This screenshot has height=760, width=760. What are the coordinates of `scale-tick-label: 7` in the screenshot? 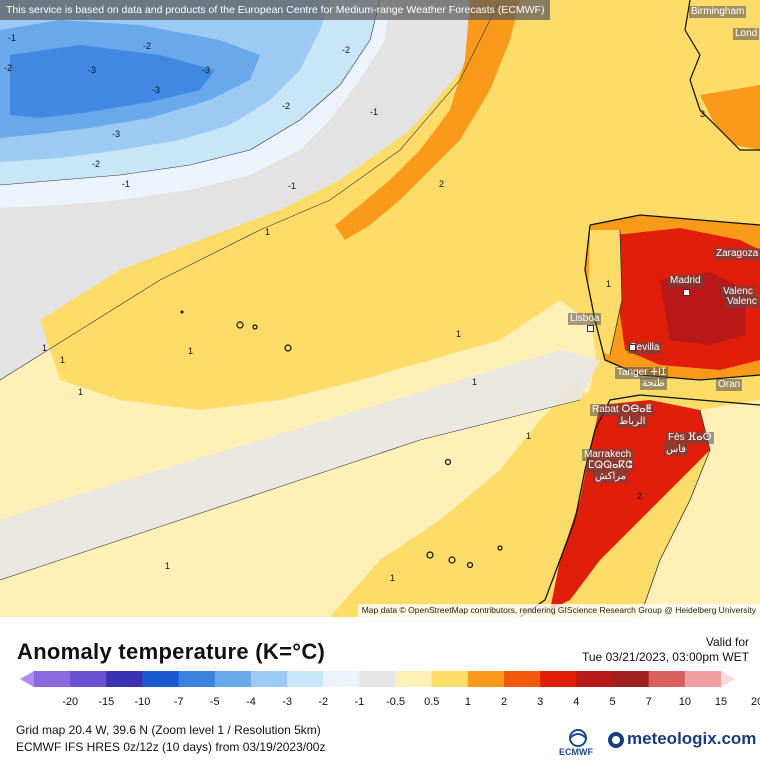 It's located at (648, 702).